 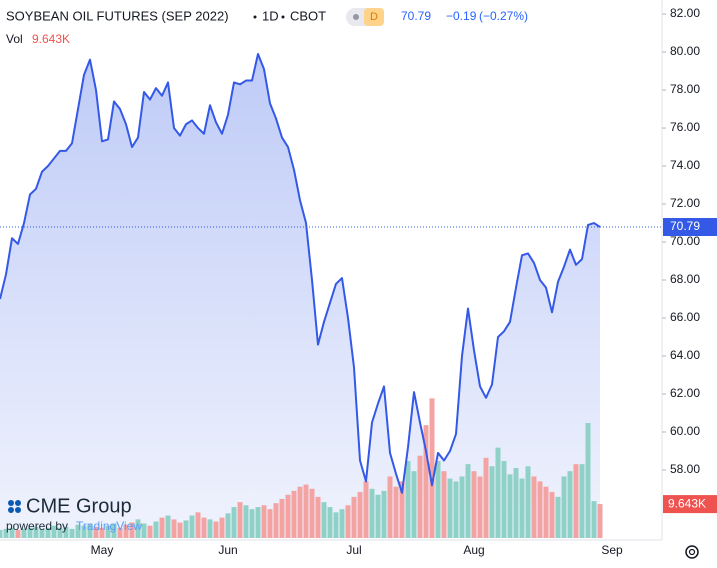 I want to click on interval: 1D, so click(x=270, y=15).